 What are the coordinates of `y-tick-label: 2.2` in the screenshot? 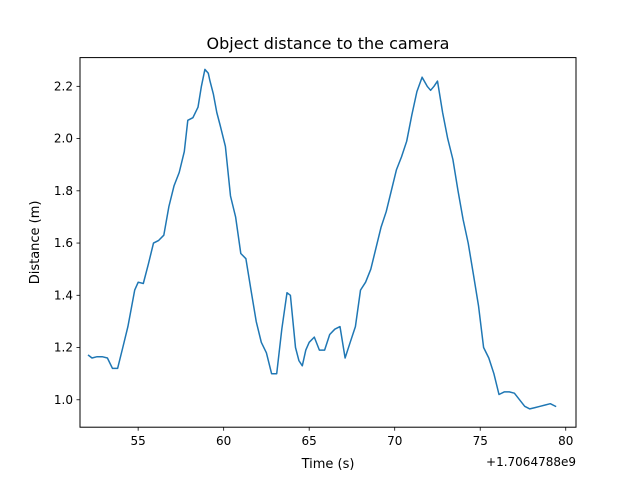 It's located at (63, 86).